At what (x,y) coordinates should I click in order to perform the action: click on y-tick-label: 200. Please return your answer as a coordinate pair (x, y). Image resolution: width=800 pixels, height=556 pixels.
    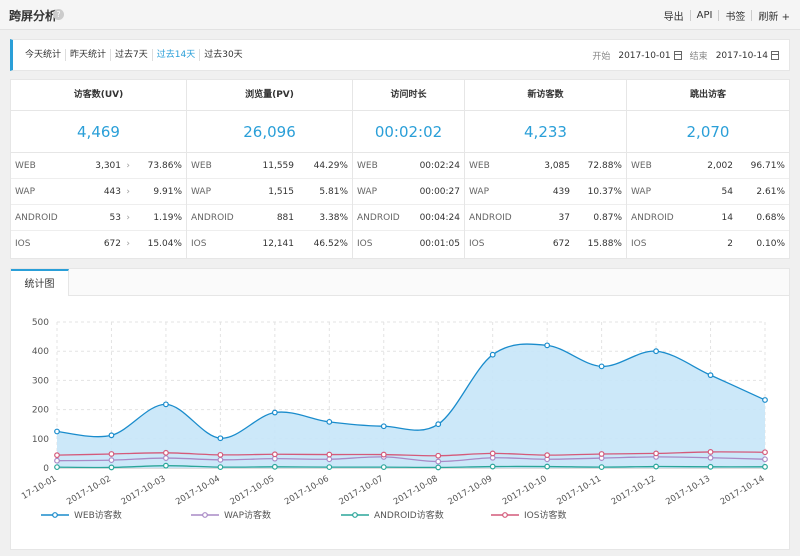
    Looking at the image, I should click on (40, 411).